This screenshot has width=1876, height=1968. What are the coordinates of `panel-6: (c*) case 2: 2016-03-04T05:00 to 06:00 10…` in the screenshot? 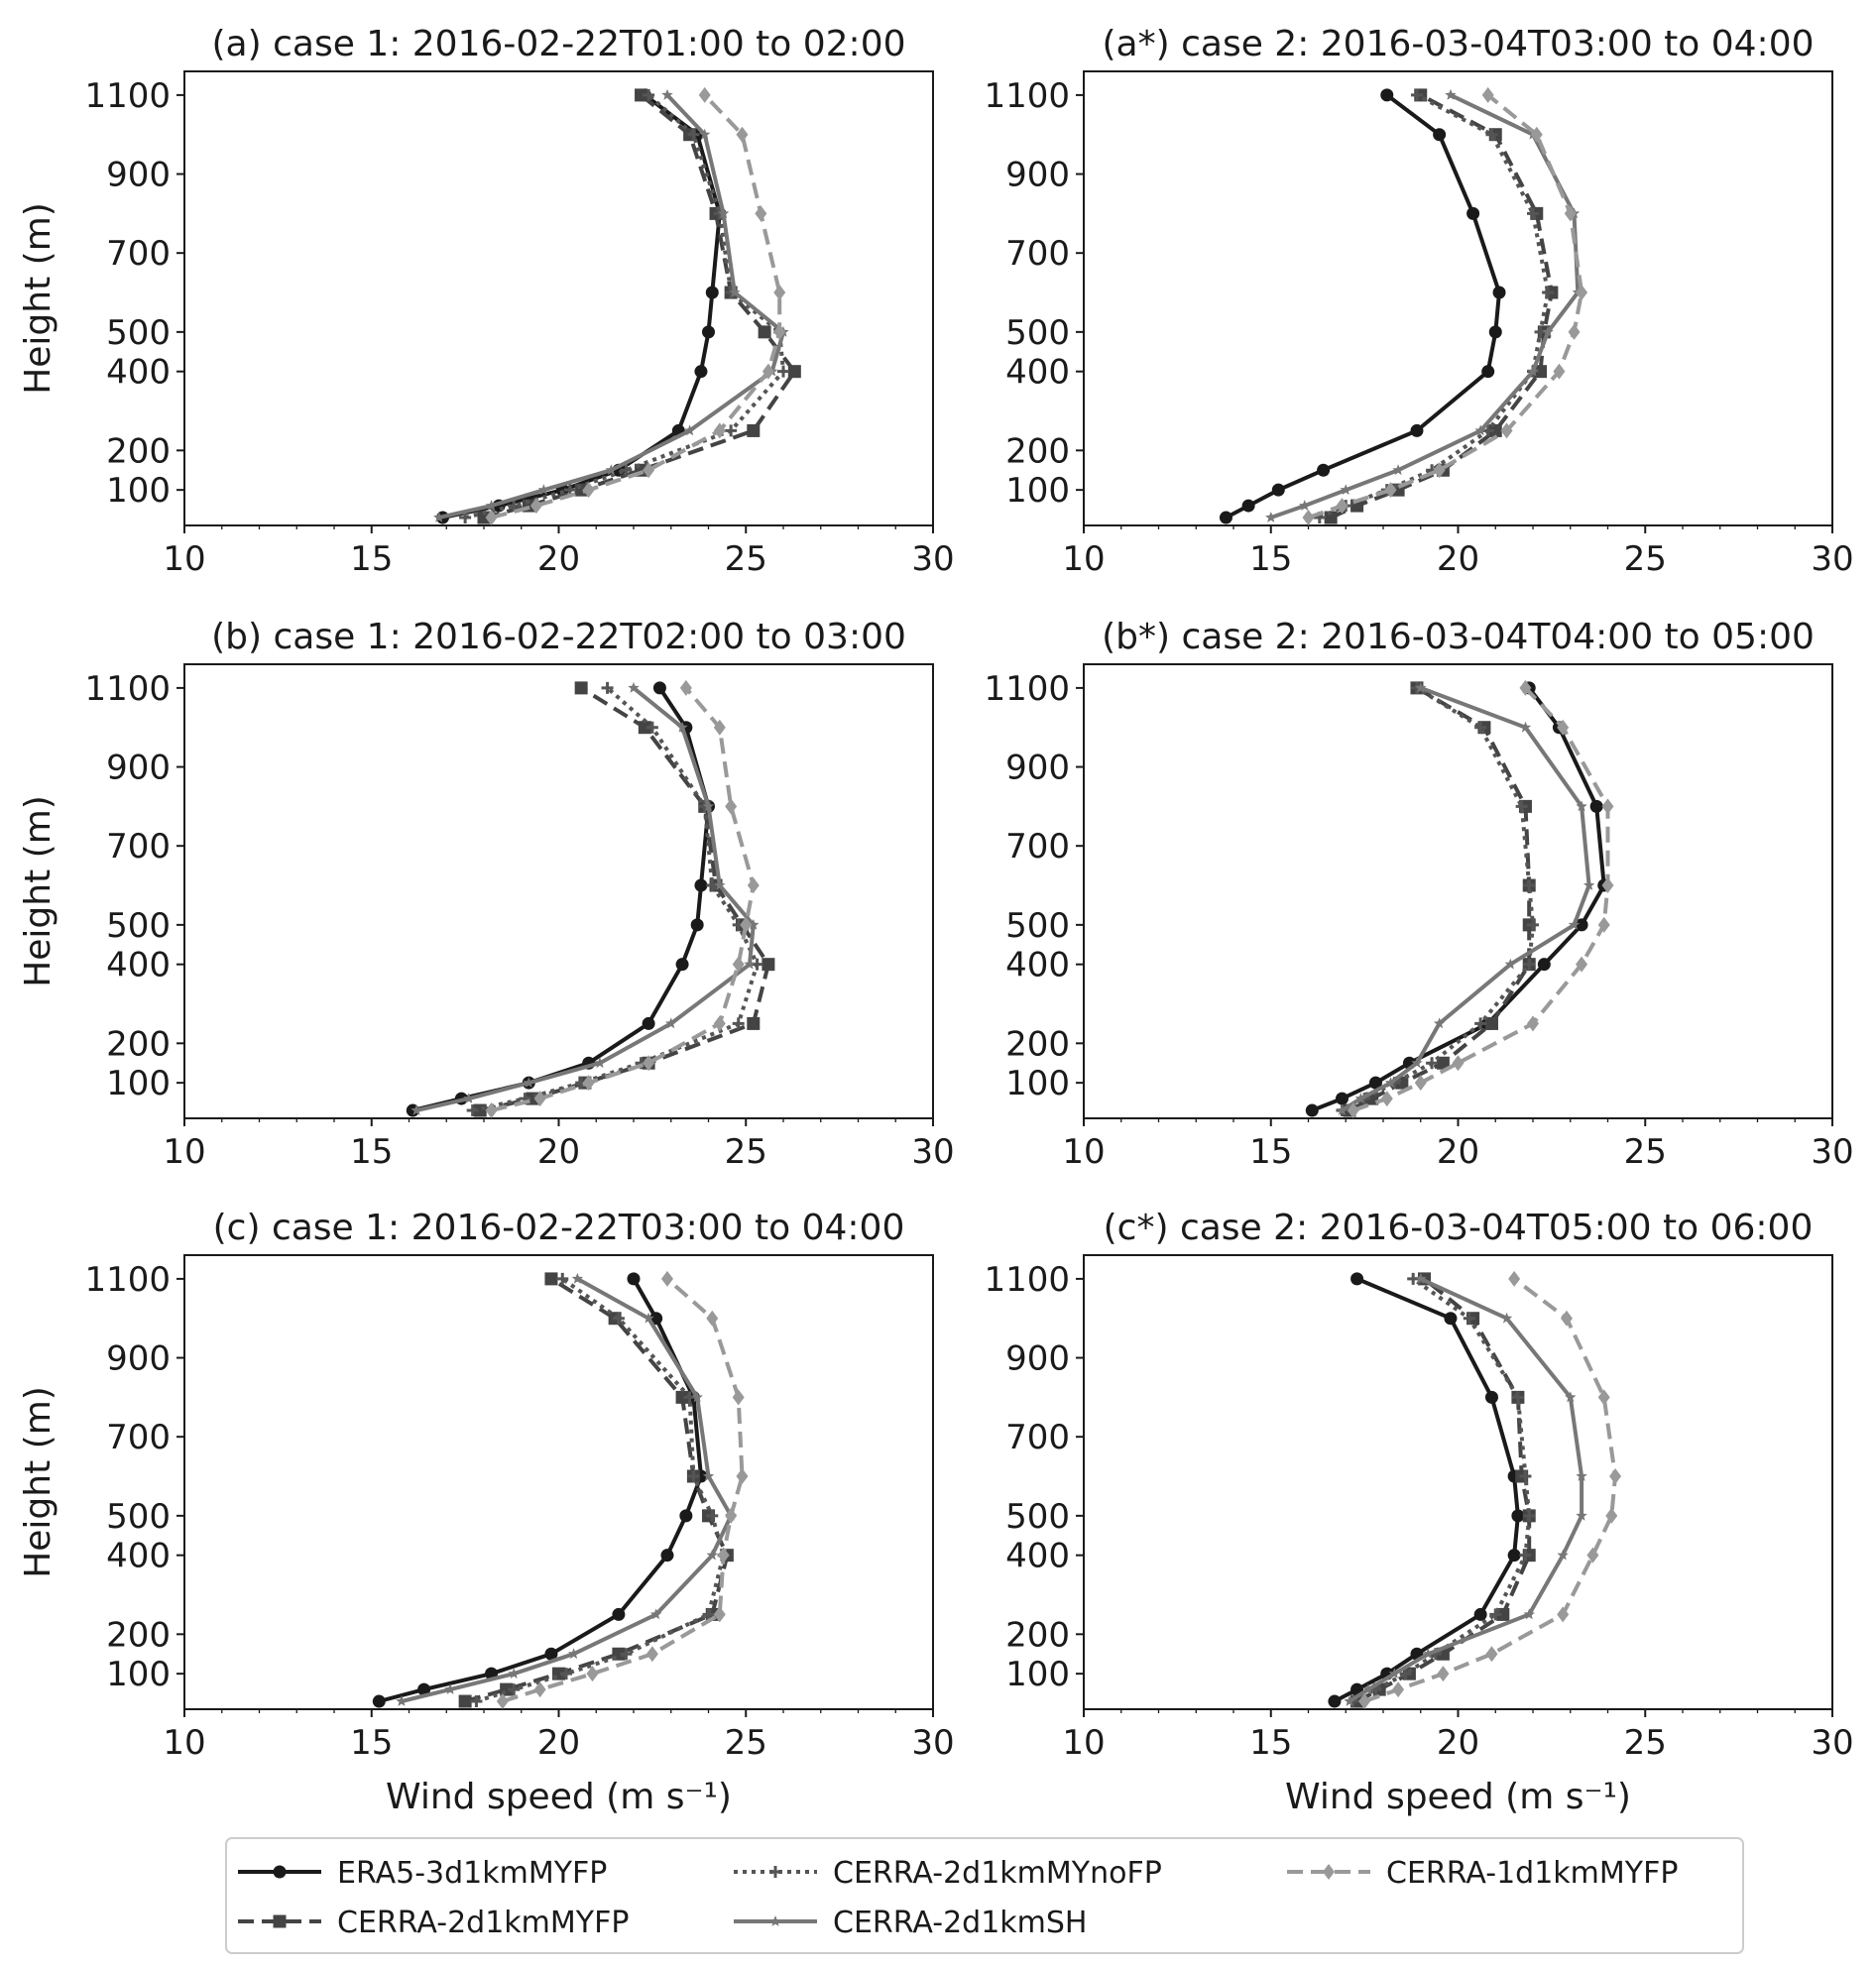 It's located at (1418, 1512).